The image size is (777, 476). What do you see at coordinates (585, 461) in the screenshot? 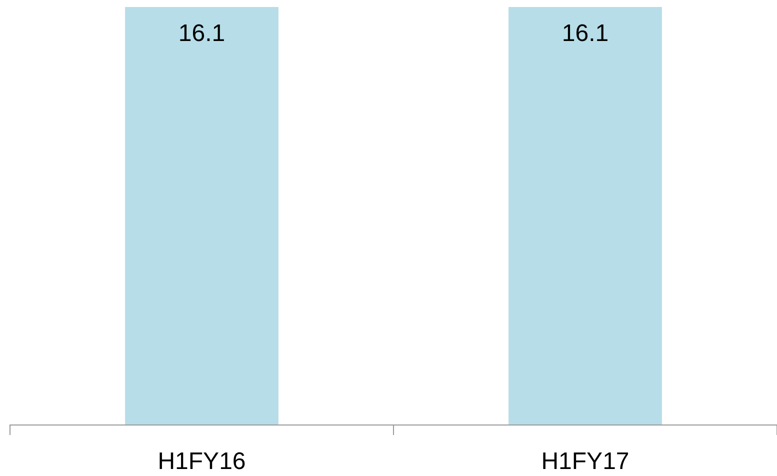
I see `x-tick-label: H1FY17` at bounding box center [585, 461].